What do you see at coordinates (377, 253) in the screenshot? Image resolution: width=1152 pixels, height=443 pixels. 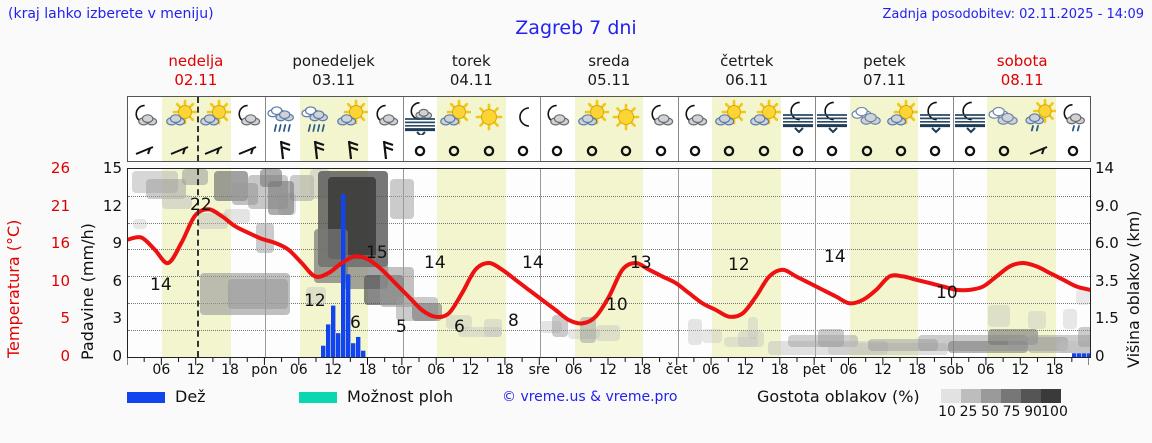 I see `temperature-extreme-label: 15` at bounding box center [377, 253].